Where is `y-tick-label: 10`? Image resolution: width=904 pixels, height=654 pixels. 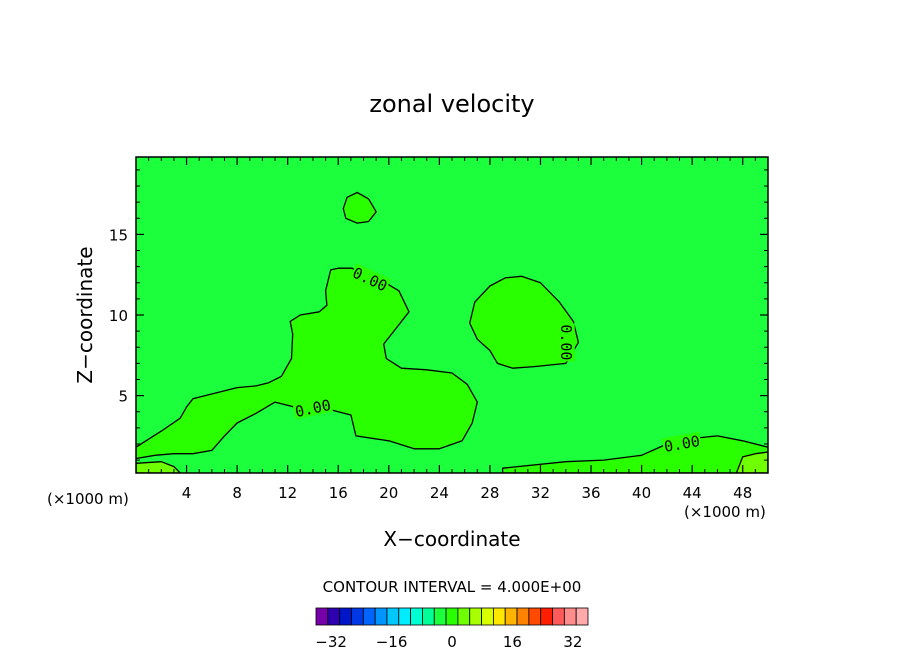
y-tick-label: 10 is located at coordinates (118, 316).